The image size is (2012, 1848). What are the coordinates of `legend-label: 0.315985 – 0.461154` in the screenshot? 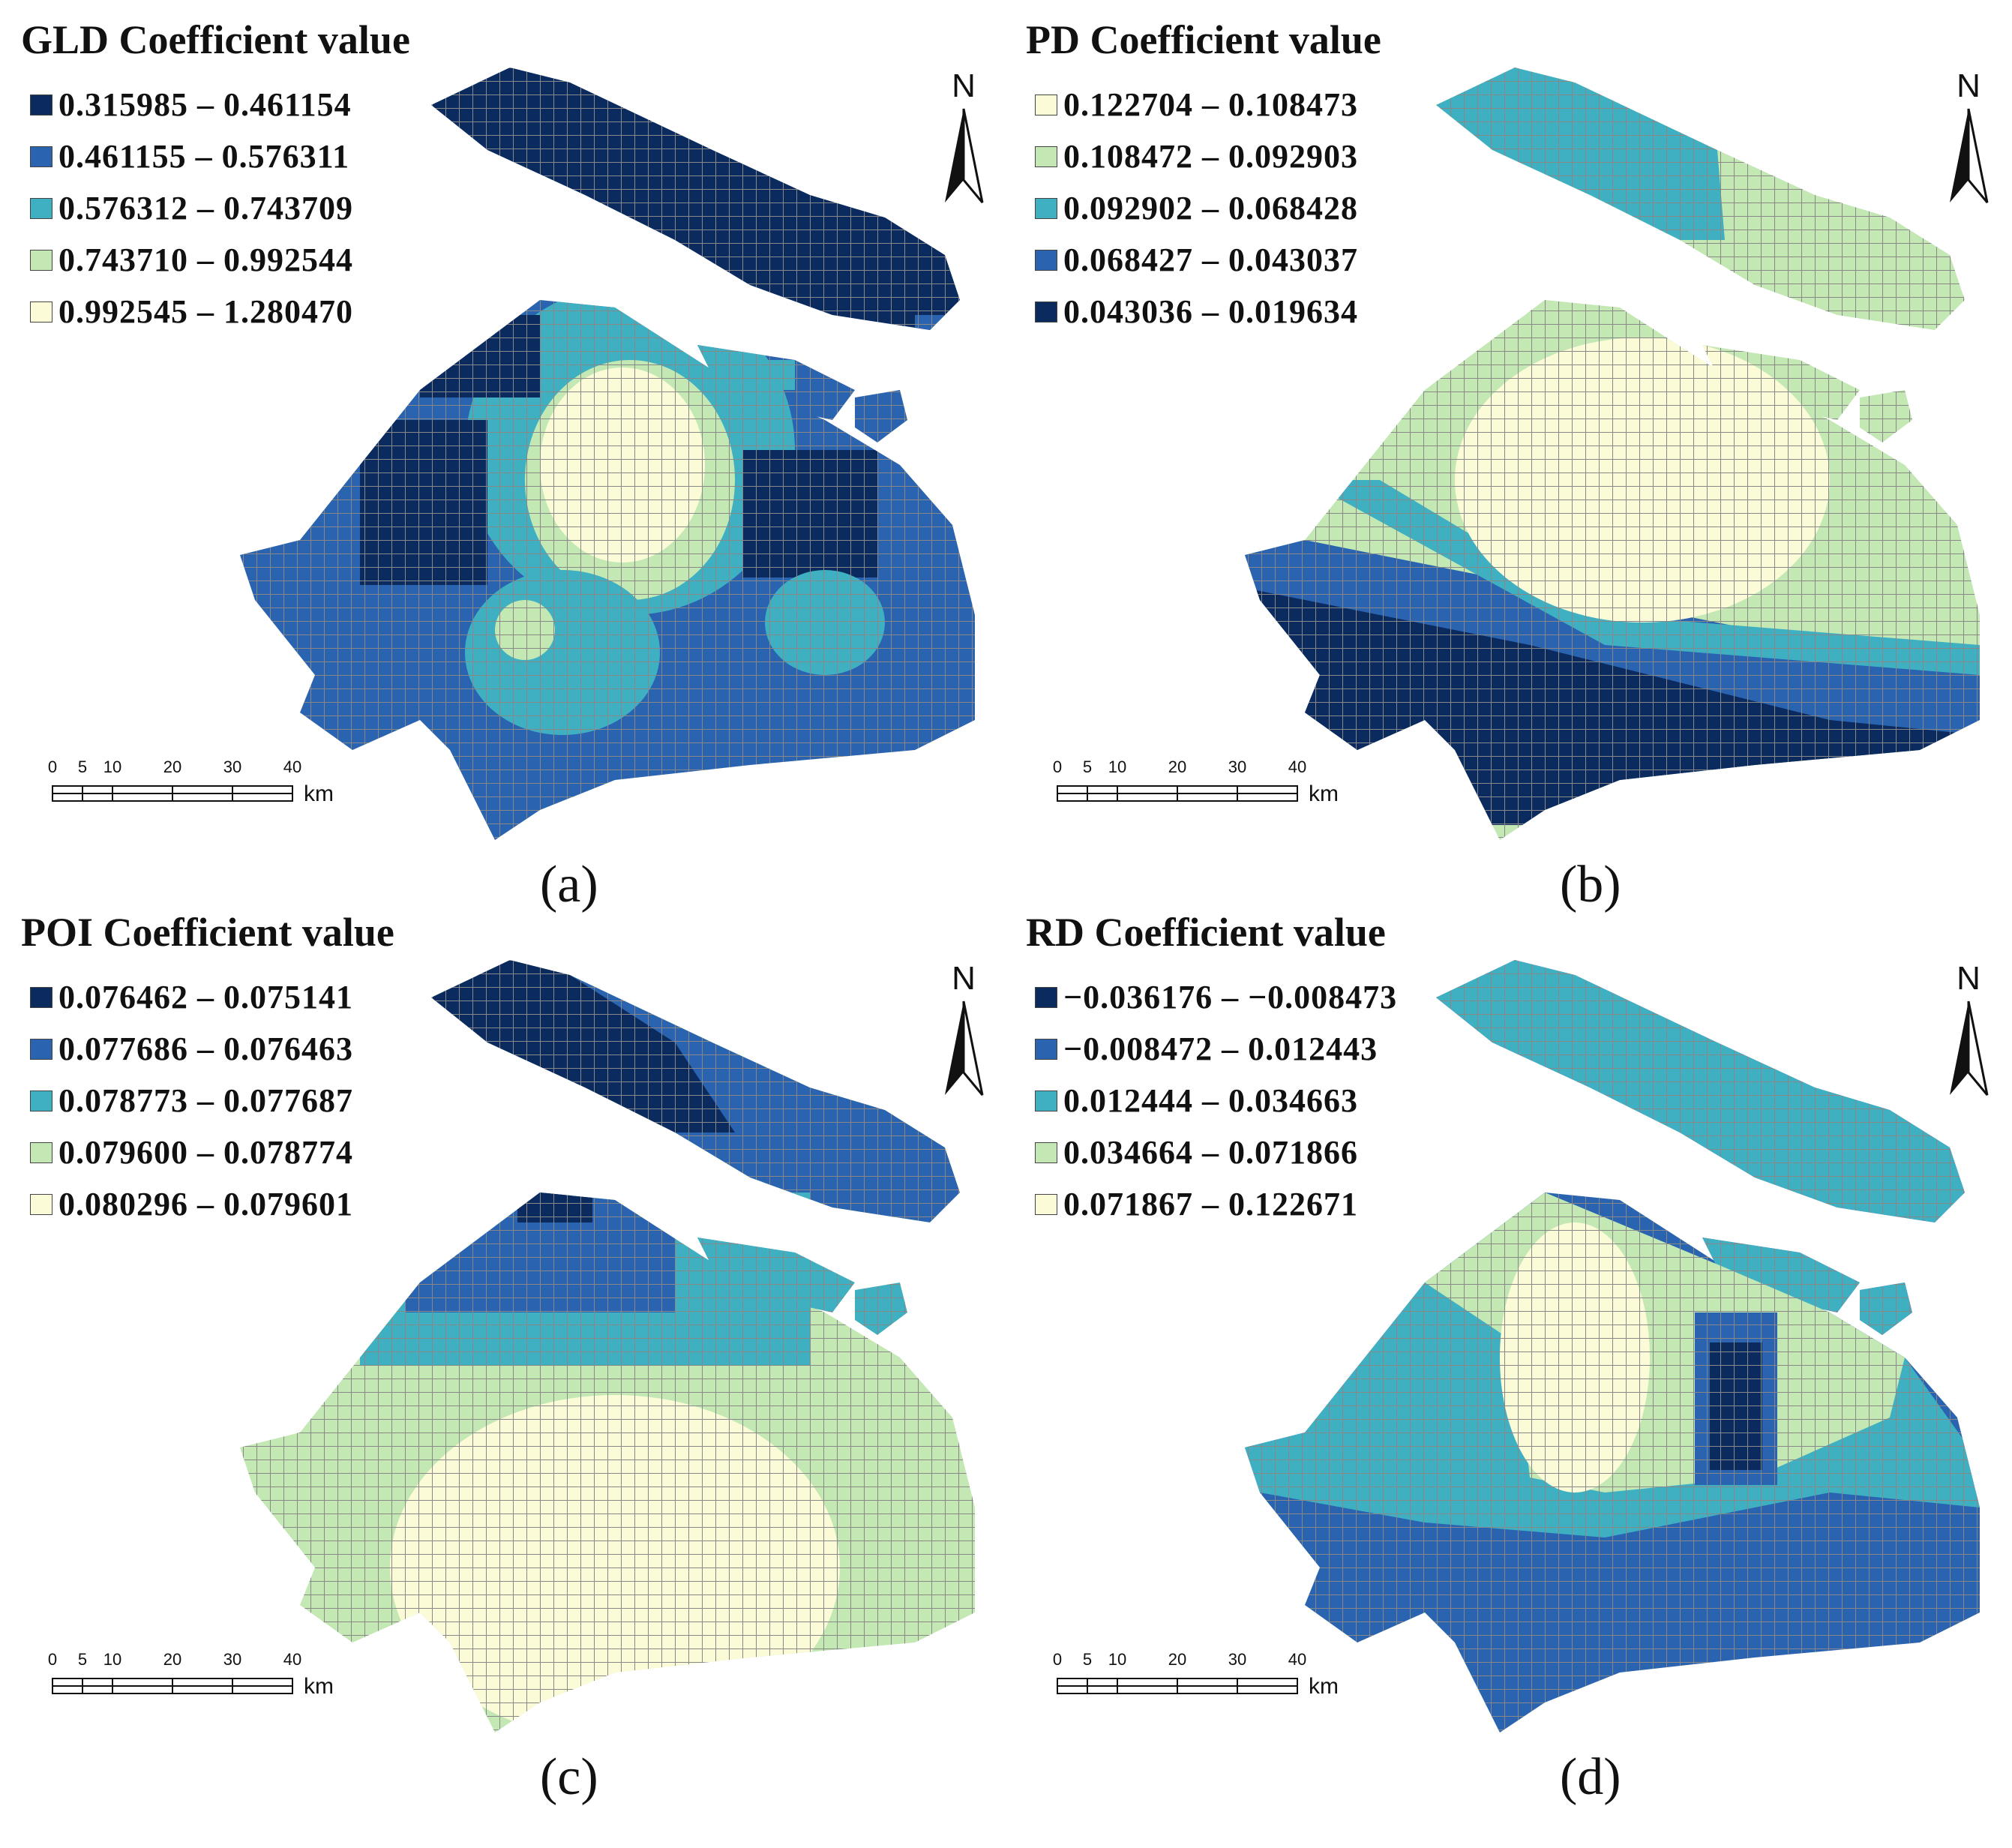 It's located at (205, 104).